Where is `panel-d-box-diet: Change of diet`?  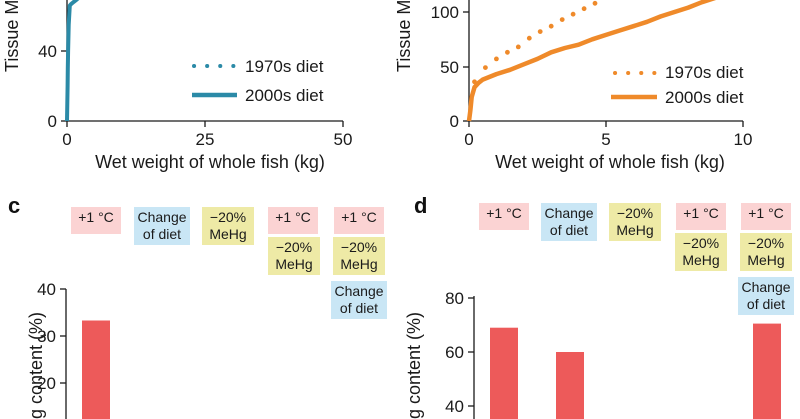 panel-d-box-diet: Change of diet is located at coordinates (569, 222).